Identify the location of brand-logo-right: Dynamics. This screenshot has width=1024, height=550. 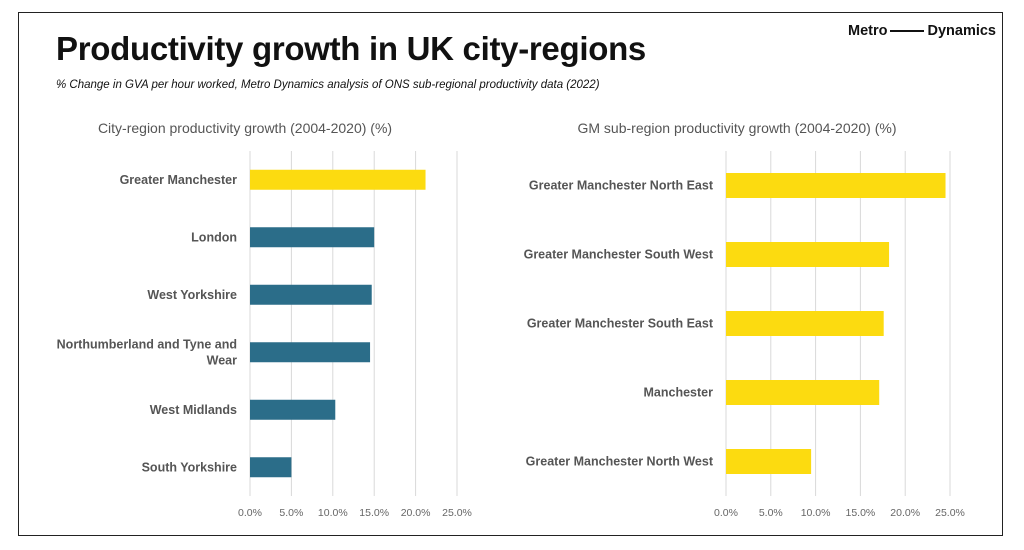
(961, 31).